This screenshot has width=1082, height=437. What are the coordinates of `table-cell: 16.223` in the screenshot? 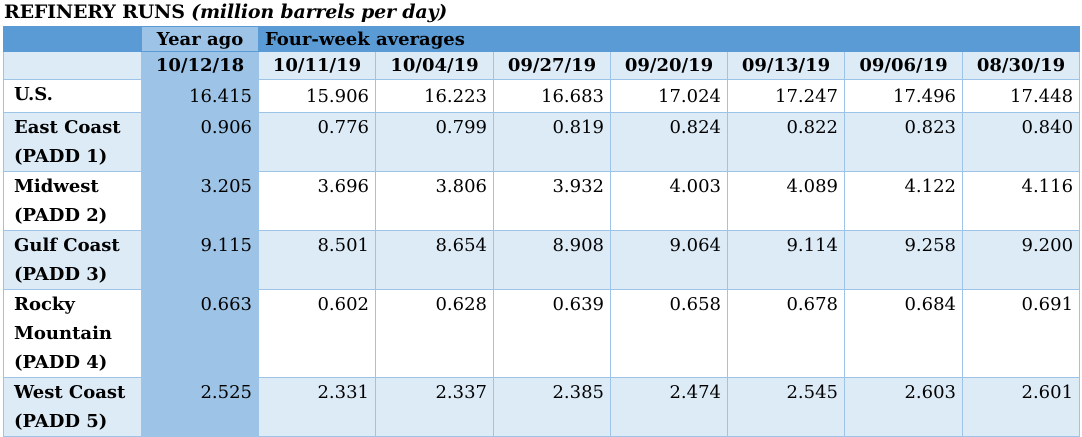 It's located at (434, 96).